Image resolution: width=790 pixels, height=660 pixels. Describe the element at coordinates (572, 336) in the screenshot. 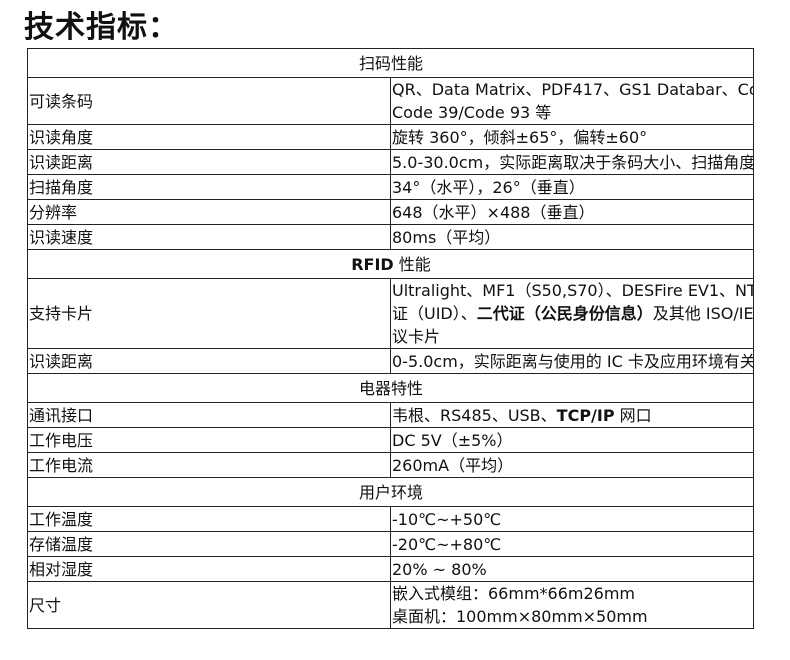

I see `value-line: 议卡片` at that location.